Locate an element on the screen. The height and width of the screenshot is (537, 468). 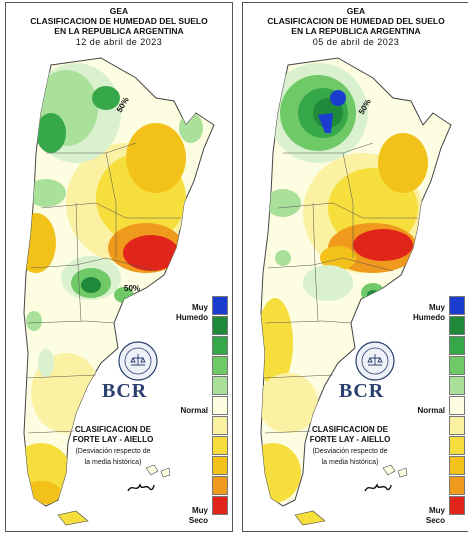
map-date: 12 de abril de 2023 is located at coordinates (119, 42).